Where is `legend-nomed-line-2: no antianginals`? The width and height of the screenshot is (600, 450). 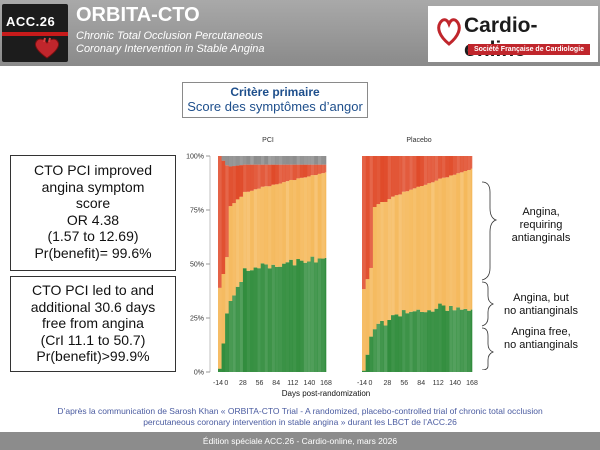
legend-nomed-line-2: no antianginals is located at coordinates (540, 311).